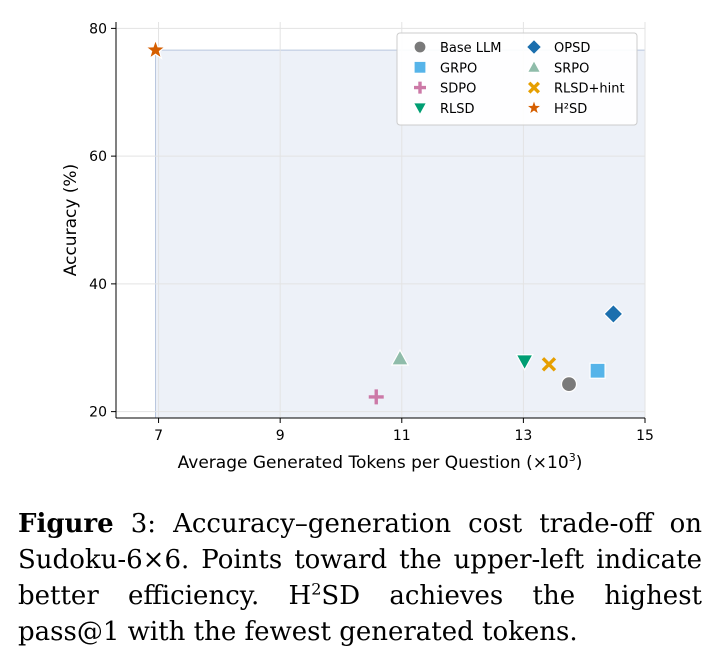  Describe the element at coordinates (534, 107) in the screenshot. I see `legend-marker-h-sd` at that location.